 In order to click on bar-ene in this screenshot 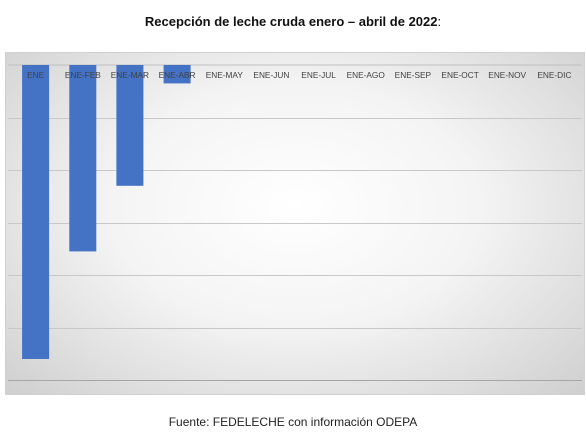, I will do `click(36, 212)`.